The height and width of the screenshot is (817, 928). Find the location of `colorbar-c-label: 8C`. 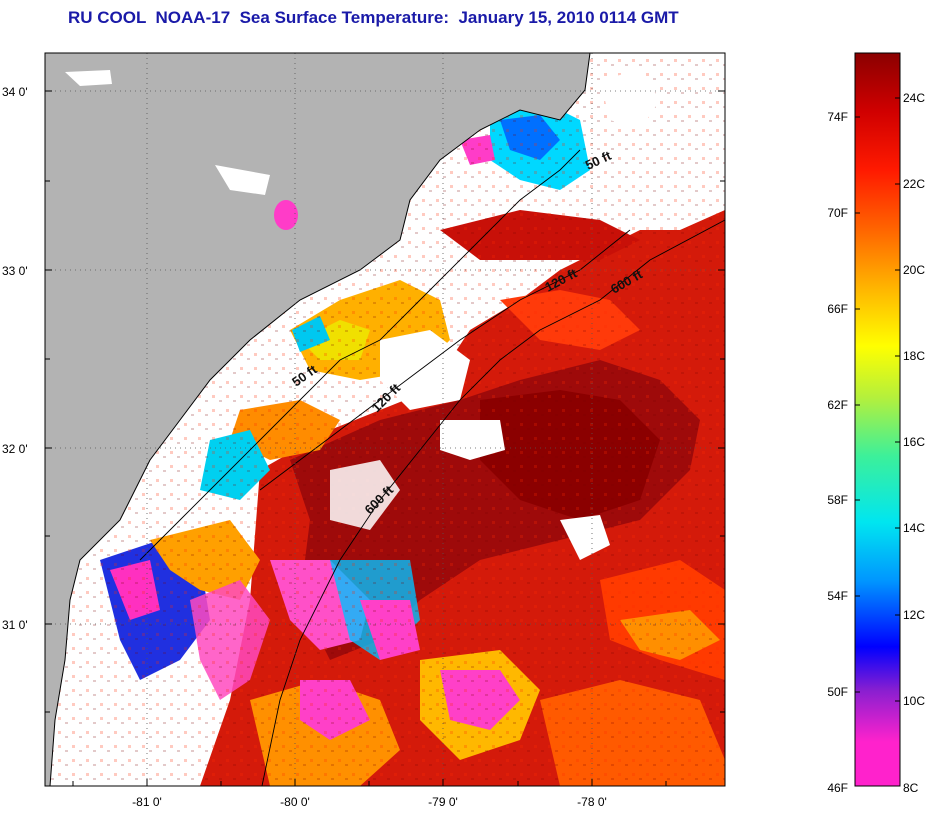

colorbar-c-label: 8C is located at coordinates (911, 788).